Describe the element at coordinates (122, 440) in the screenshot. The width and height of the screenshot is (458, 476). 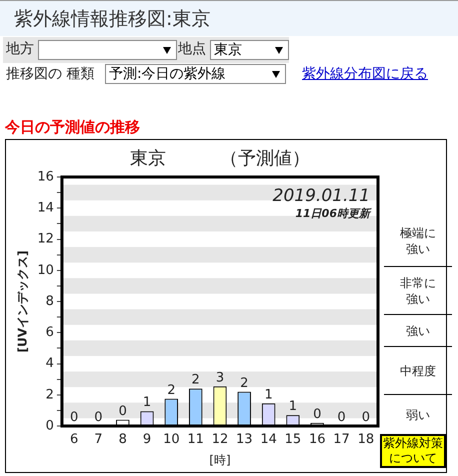
I see `x-tick-label: 8` at that location.